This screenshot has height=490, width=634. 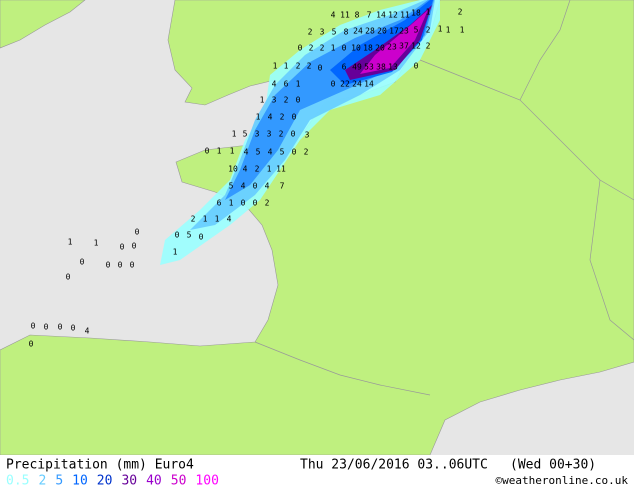 I want to click on valid-time: Thu 23/06/2016 03..06UTC, so click(x=394, y=465).